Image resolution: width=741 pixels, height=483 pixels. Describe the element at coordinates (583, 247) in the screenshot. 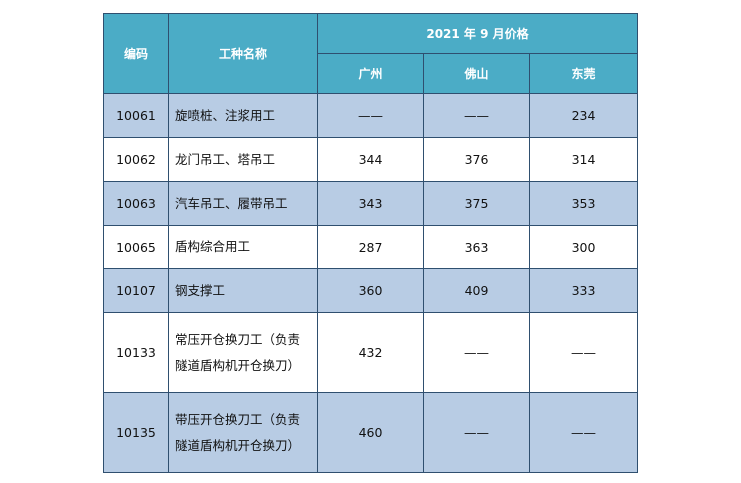

I see `price-cell: 300` at that location.